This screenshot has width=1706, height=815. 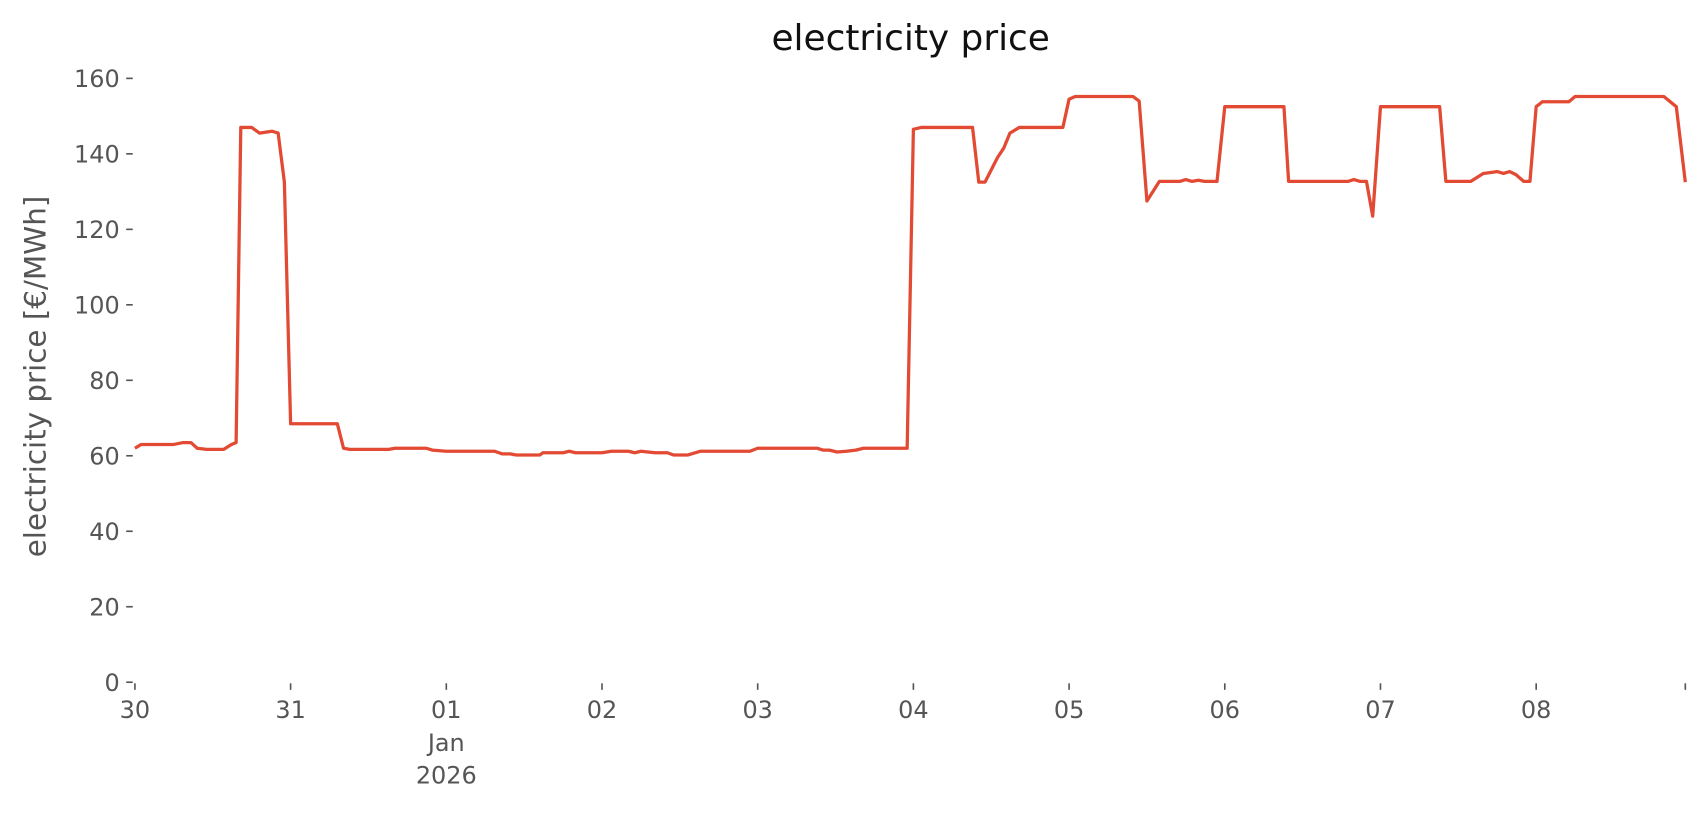 I want to click on x-tick-label-box: 06, so click(x=1225, y=711).